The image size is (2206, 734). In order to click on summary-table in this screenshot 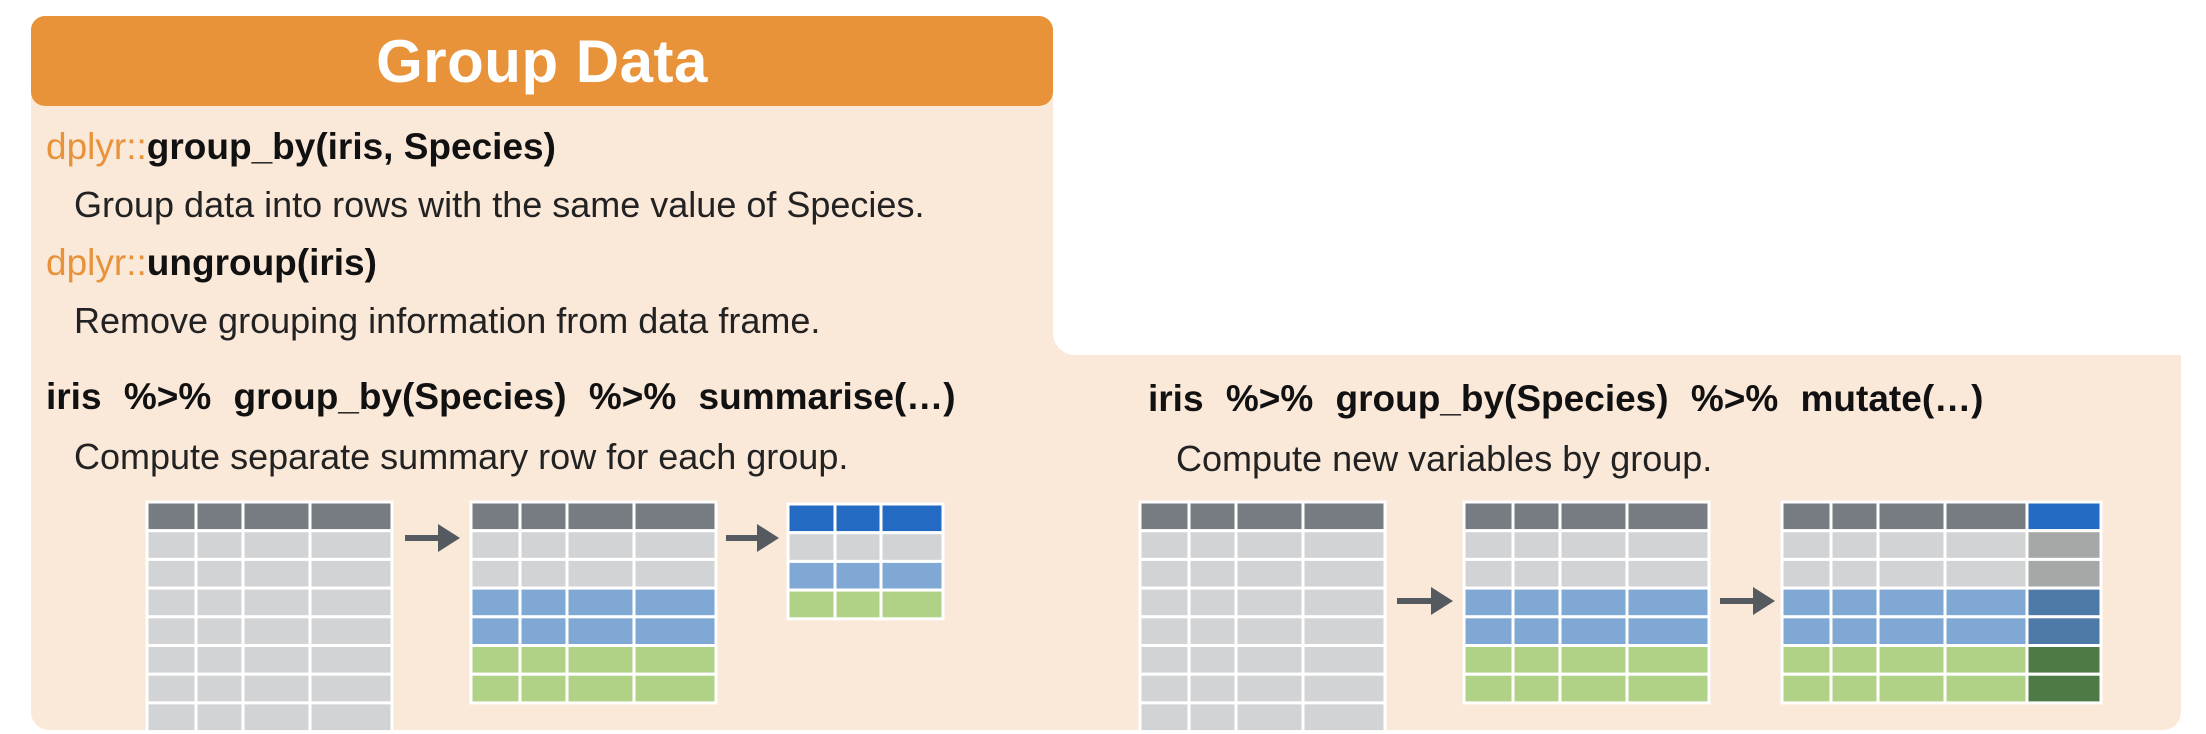, I will do `click(865, 561)`.